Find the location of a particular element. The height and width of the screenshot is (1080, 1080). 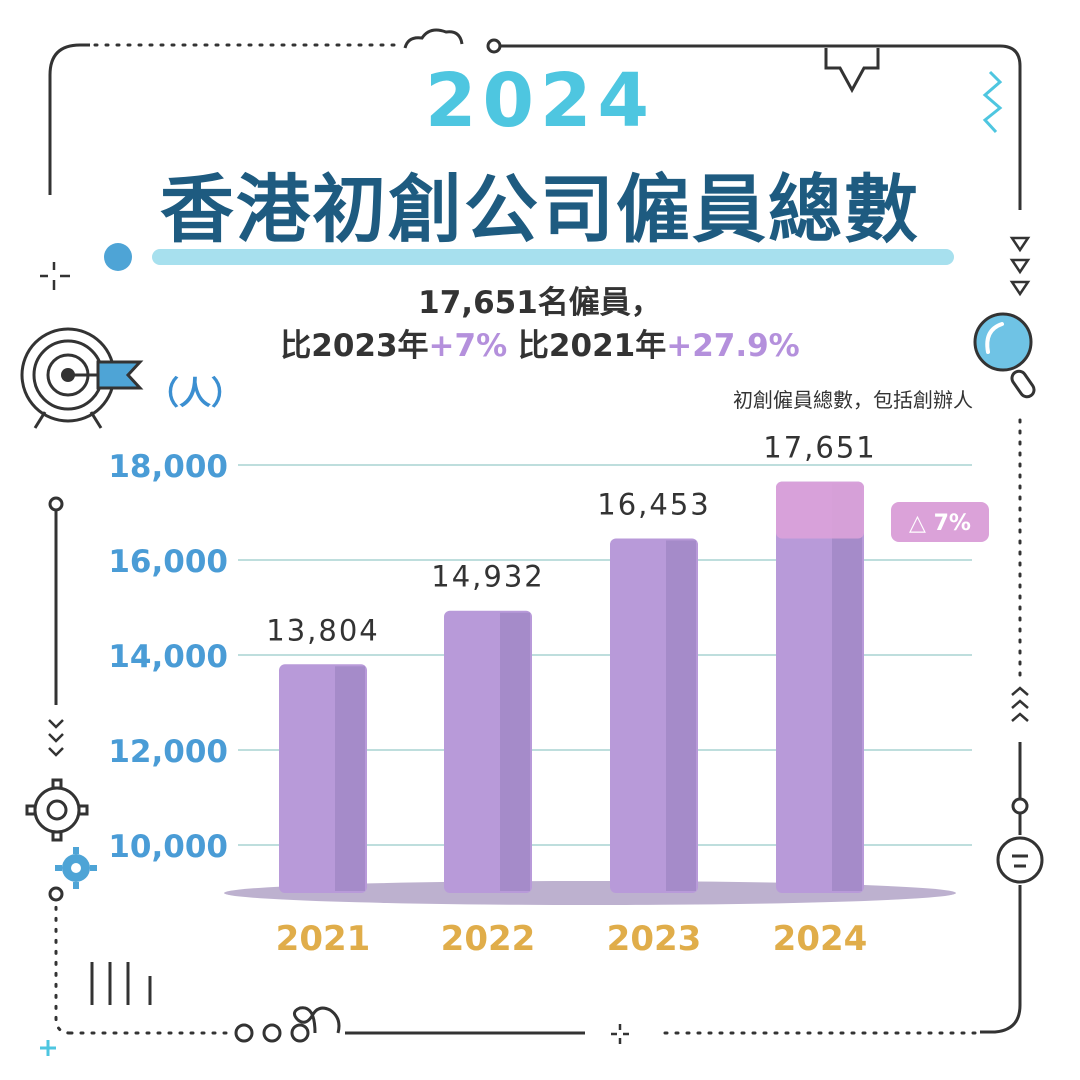

zigzag-icon is located at coordinates (992, 102).